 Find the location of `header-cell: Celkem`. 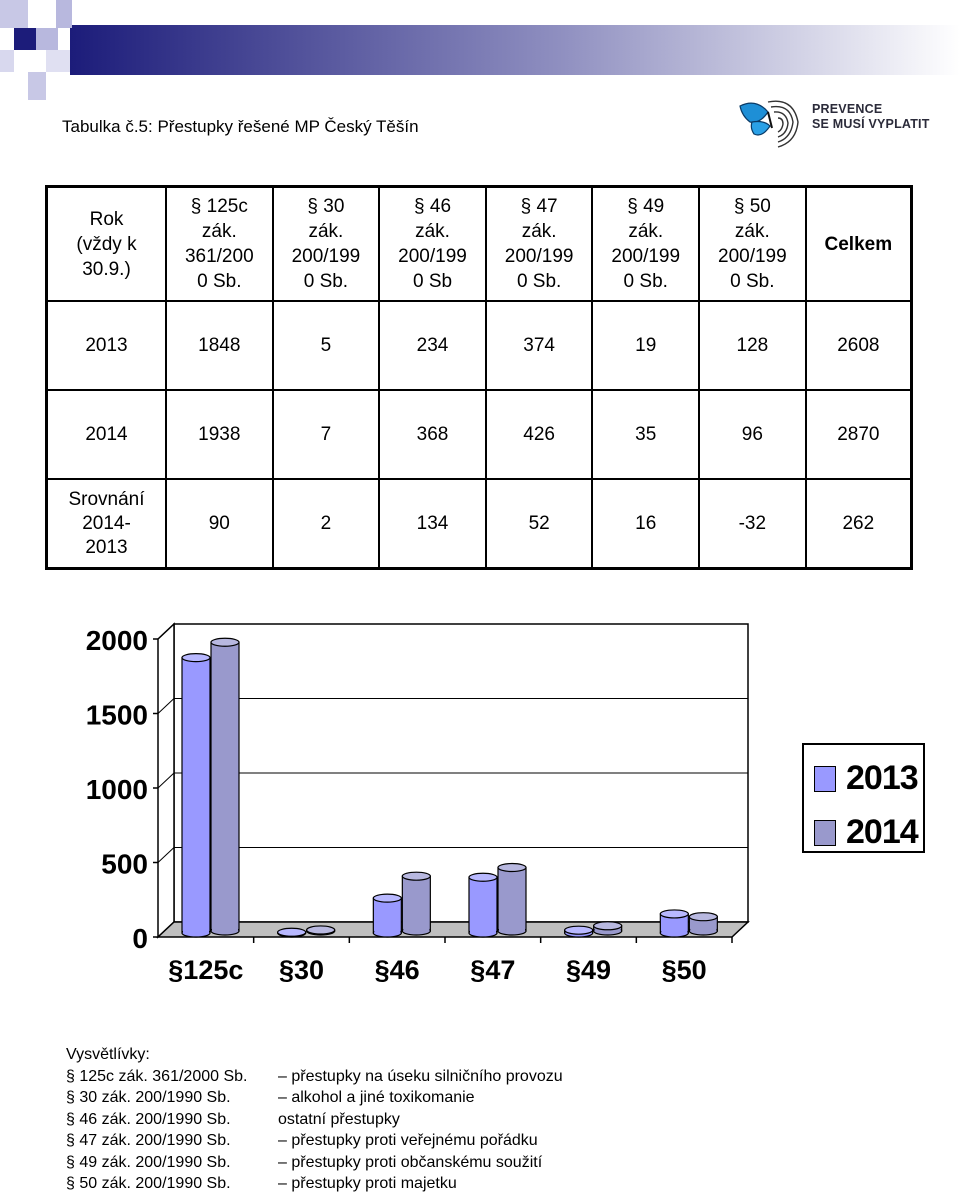

header-cell: Celkem is located at coordinates (858, 243).